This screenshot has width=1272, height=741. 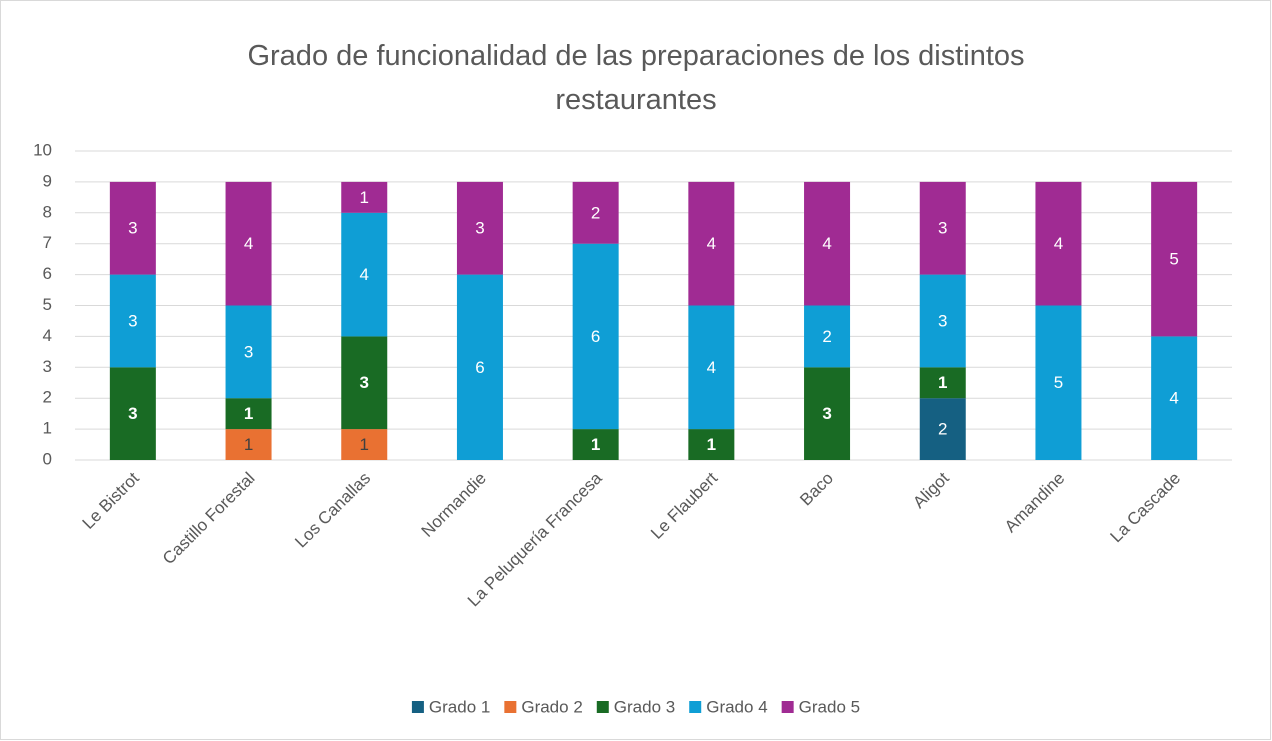 I want to click on legend-label: Grado 3, so click(x=644, y=706).